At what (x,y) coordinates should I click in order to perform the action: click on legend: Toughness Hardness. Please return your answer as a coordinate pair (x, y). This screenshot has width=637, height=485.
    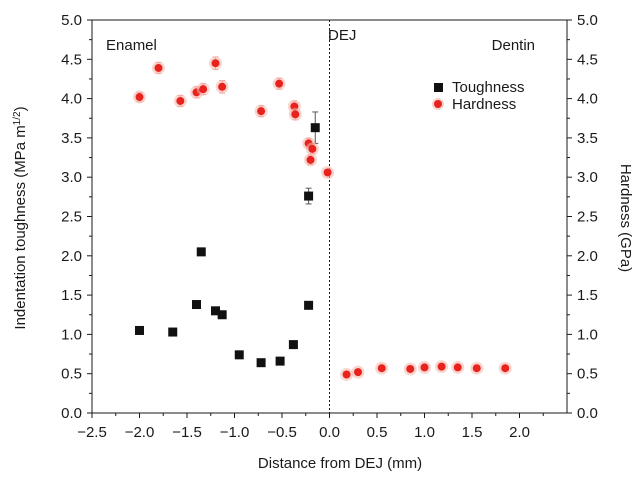
    Looking at the image, I should click on (478, 96).